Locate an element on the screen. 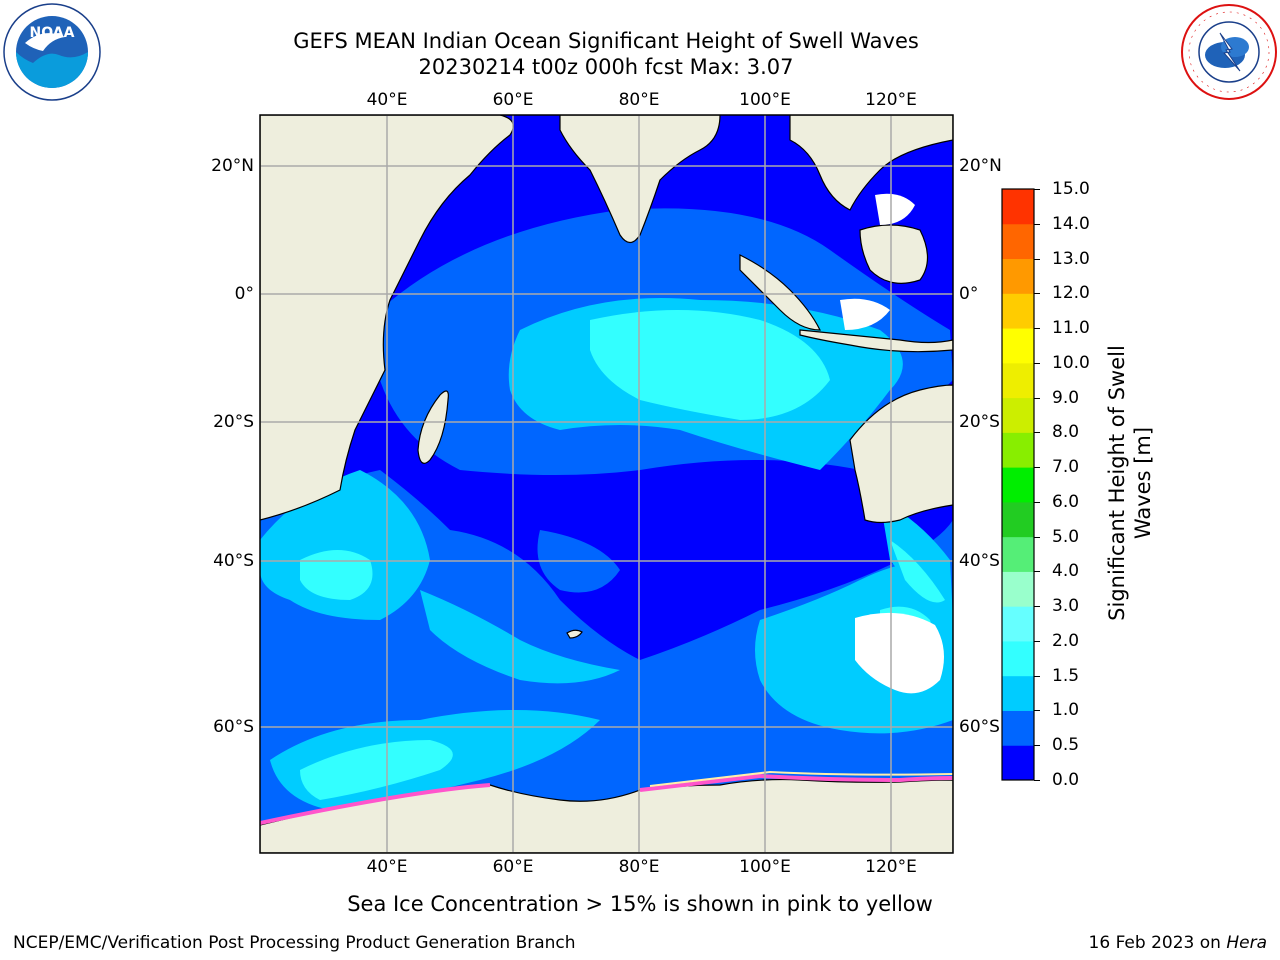  noaa-logo: NOAA is located at coordinates (52, 52).